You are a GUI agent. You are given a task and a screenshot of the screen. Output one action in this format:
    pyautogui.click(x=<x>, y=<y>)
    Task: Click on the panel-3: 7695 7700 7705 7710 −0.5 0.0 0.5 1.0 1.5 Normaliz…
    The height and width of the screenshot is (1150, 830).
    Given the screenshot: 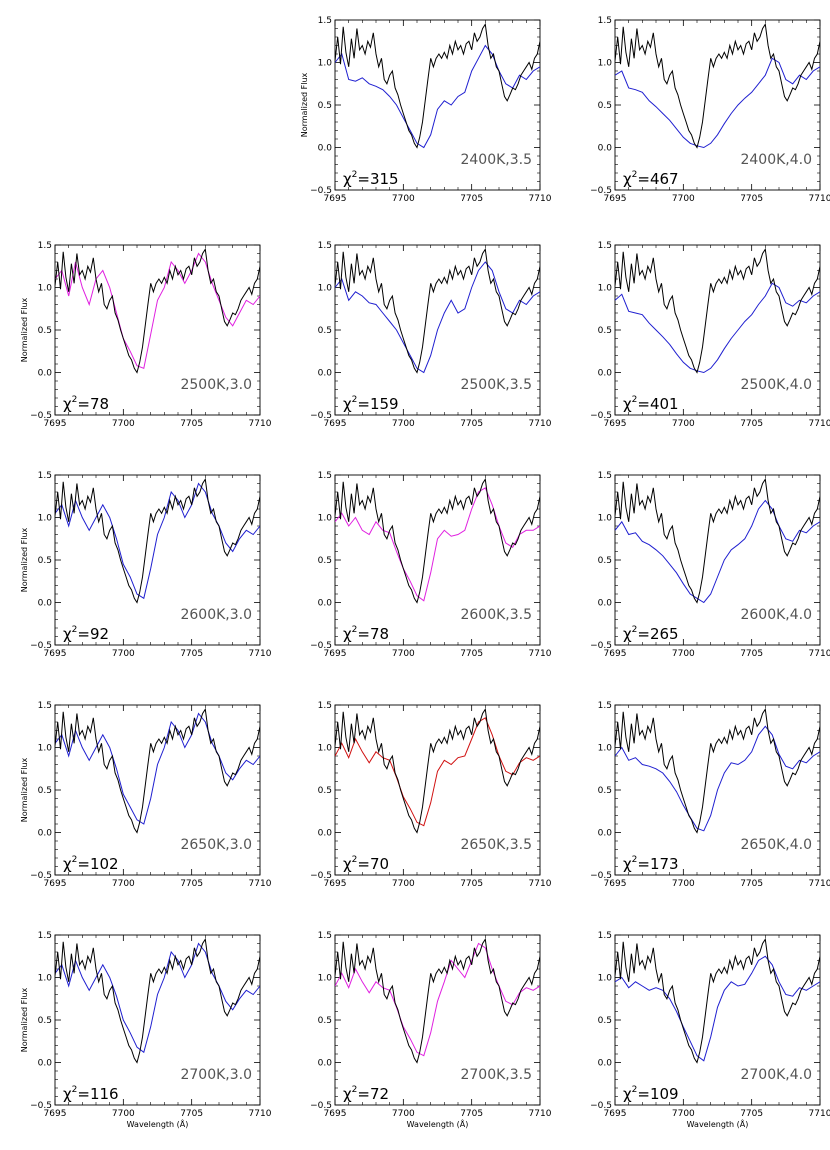 What is the action you would take?
    pyautogui.click(x=146, y=335)
    